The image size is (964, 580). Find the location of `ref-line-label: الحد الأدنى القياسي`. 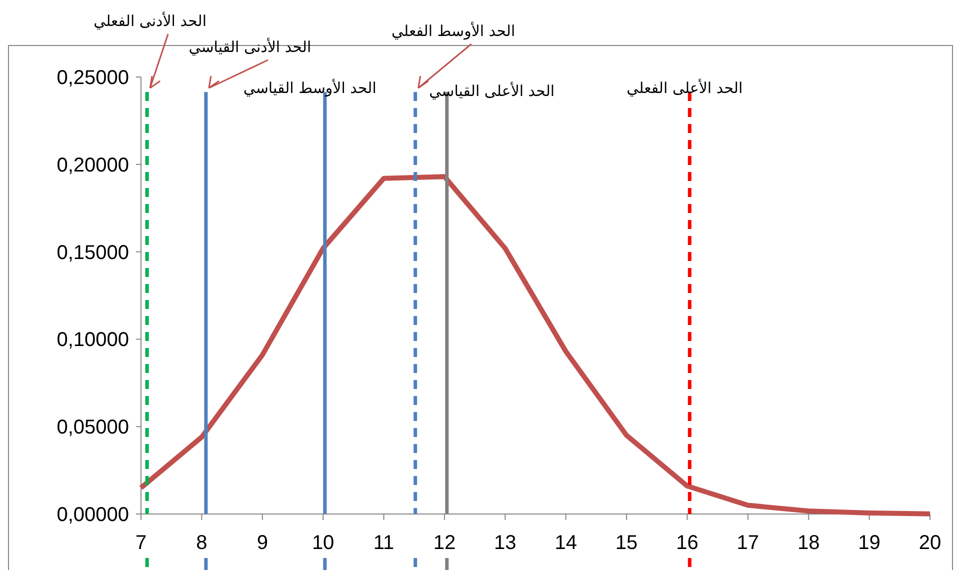

ref-line-label: الحد الأدنى القياسي is located at coordinates (250, 46).